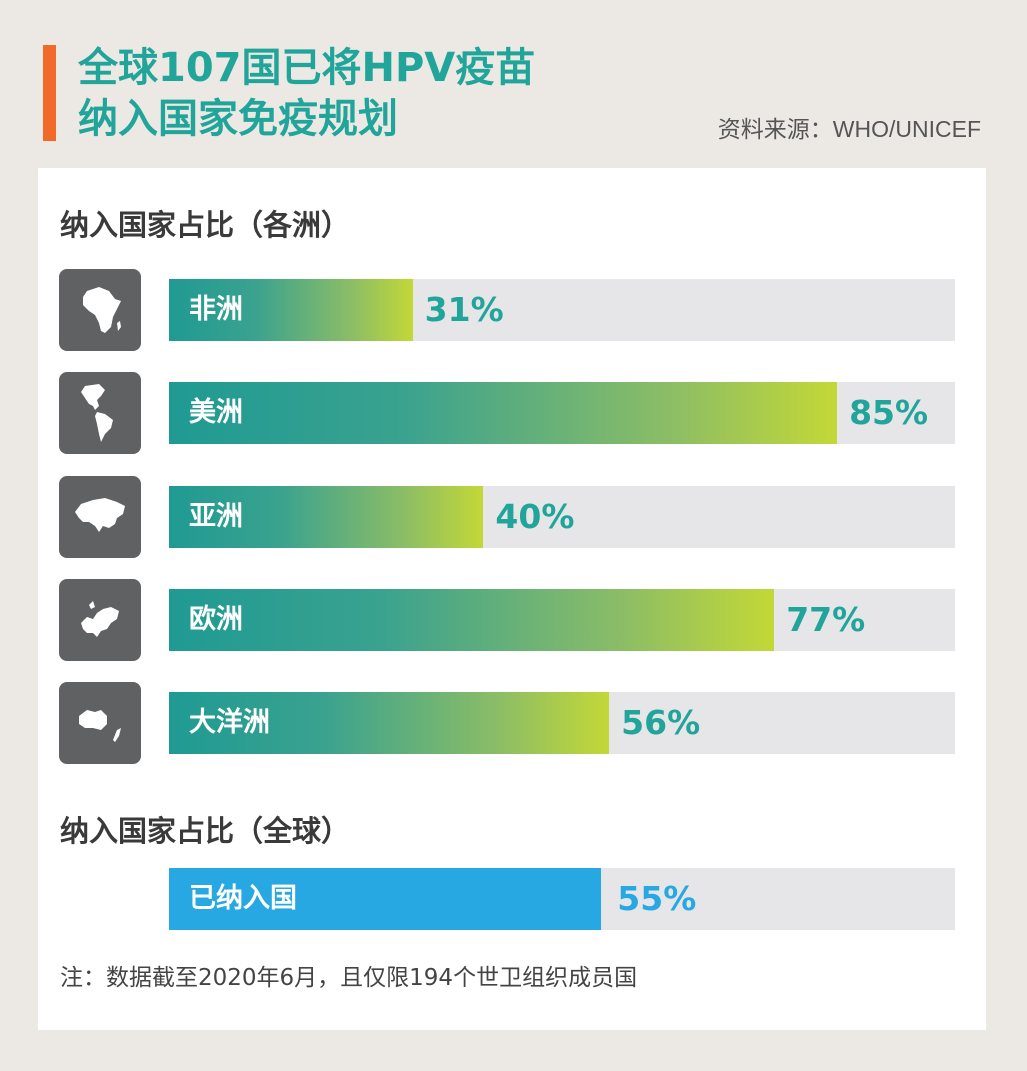 This screenshot has height=1071, width=1027. I want to click on bar-category-label: 大洋洲, so click(229, 722).